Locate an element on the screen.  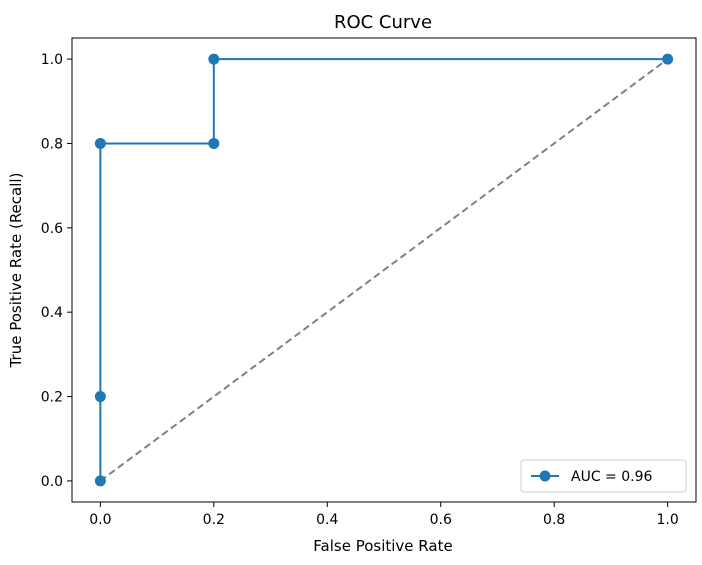
legend-marker-swatch is located at coordinates (545, 476).